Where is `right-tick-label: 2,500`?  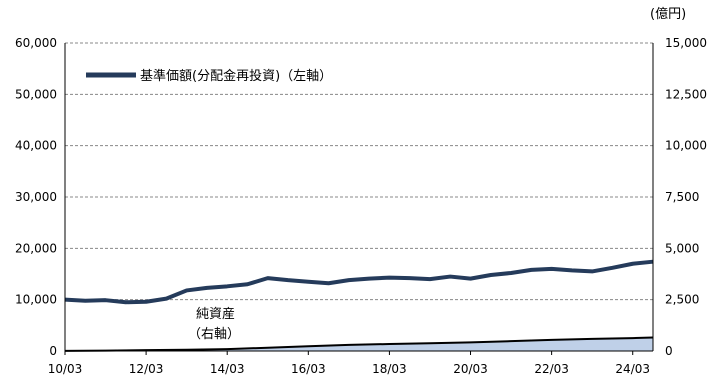 right-tick-label: 2,500 is located at coordinates (682, 300).